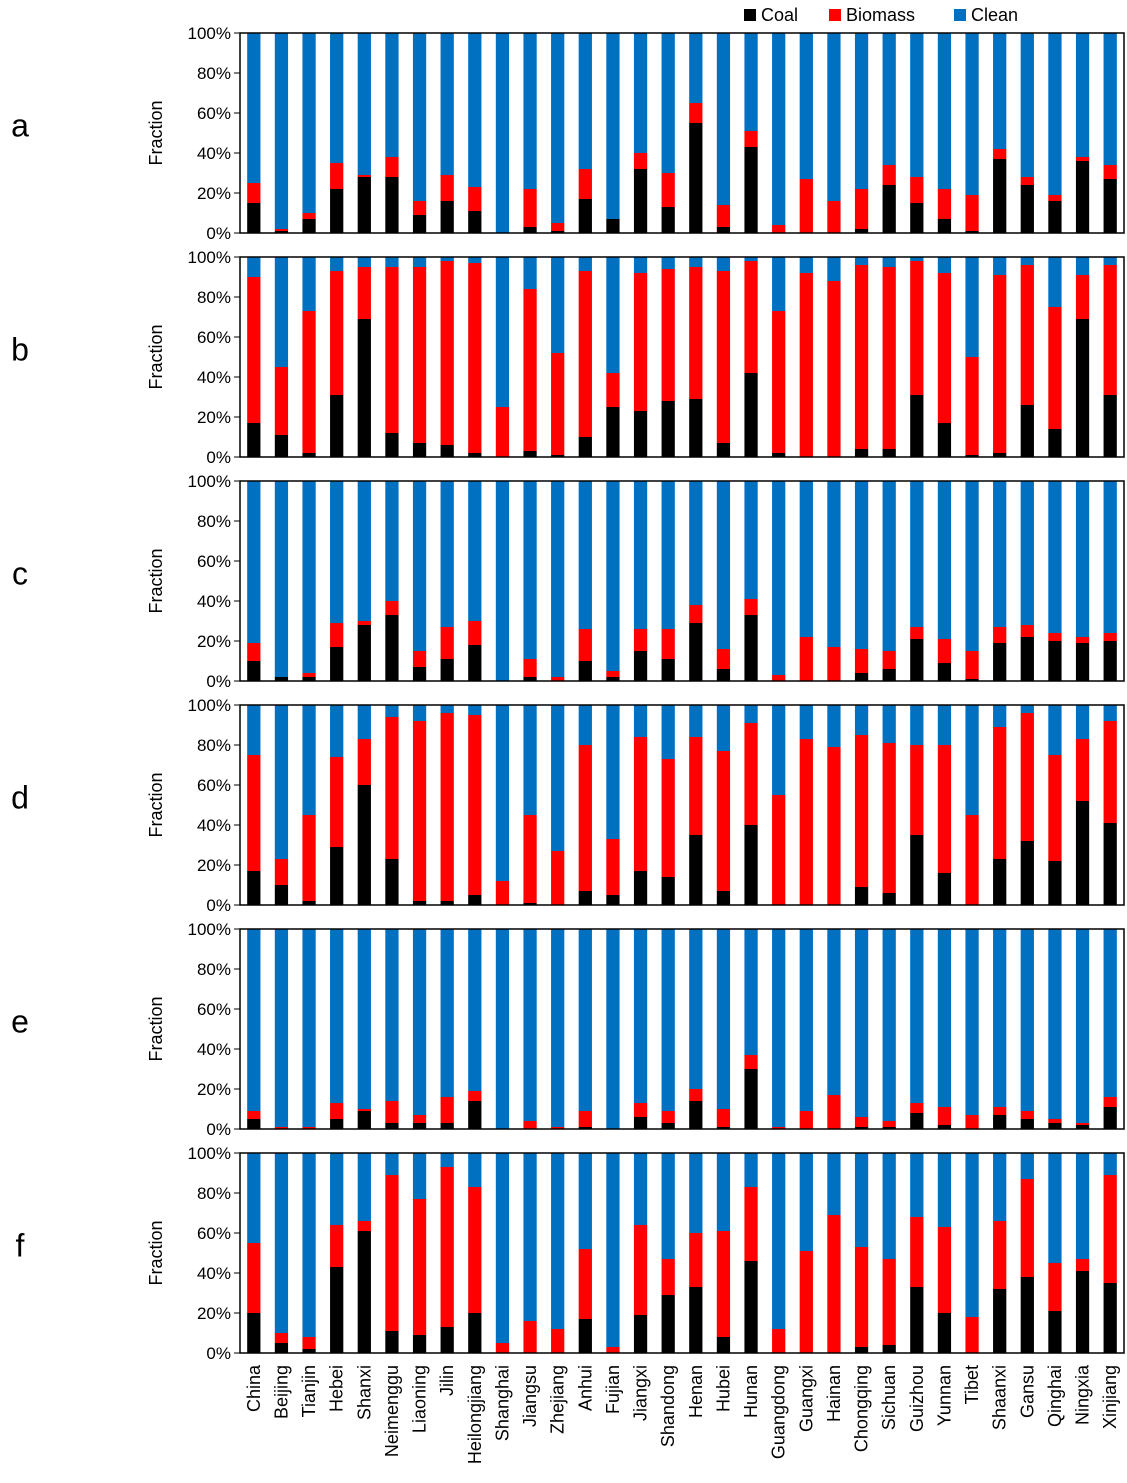  Describe the element at coordinates (1055, 1024) in the screenshot. I see `bar-segment-clean-qinghai` at that location.